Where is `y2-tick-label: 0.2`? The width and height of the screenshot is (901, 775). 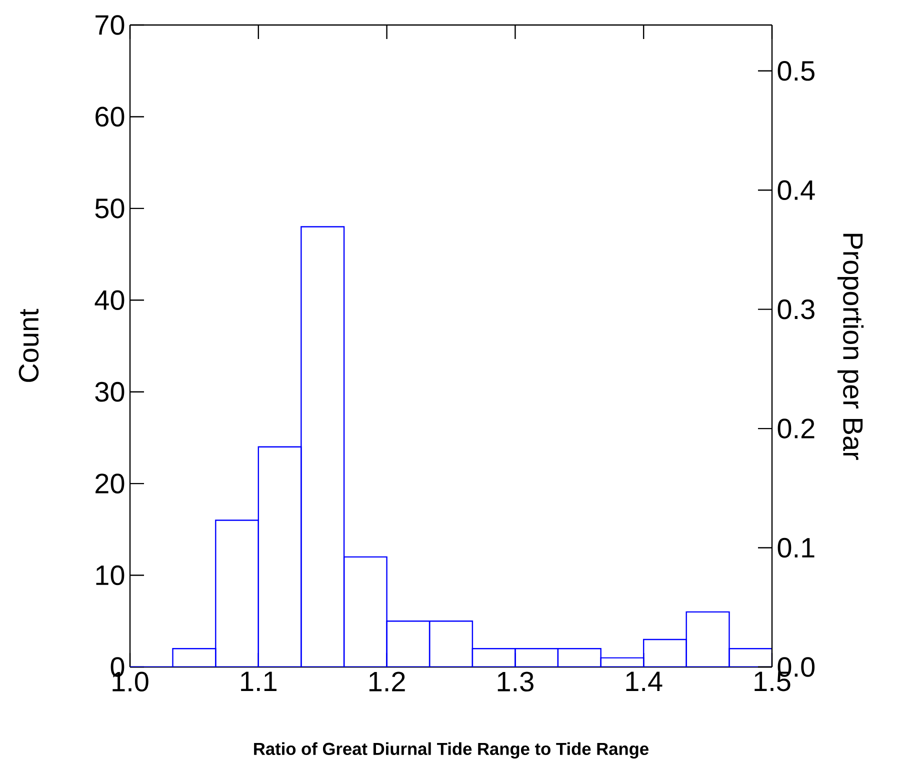
y2-tick-label: 0.2 is located at coordinates (796, 428).